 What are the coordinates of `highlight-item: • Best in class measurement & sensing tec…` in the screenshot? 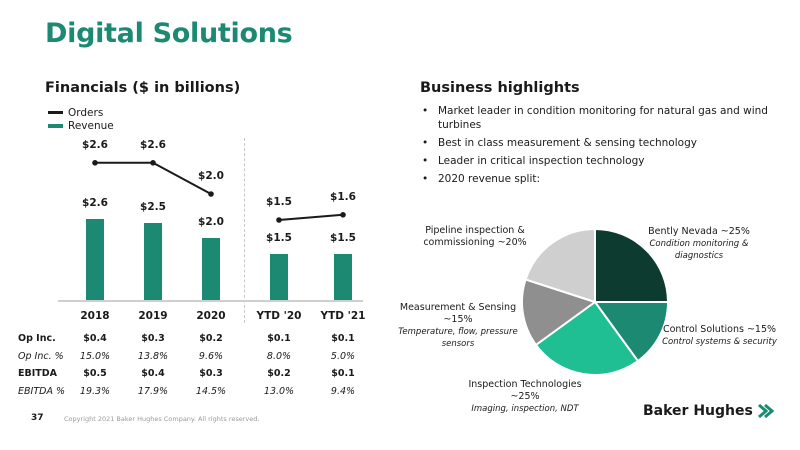 It's located at (559, 143).